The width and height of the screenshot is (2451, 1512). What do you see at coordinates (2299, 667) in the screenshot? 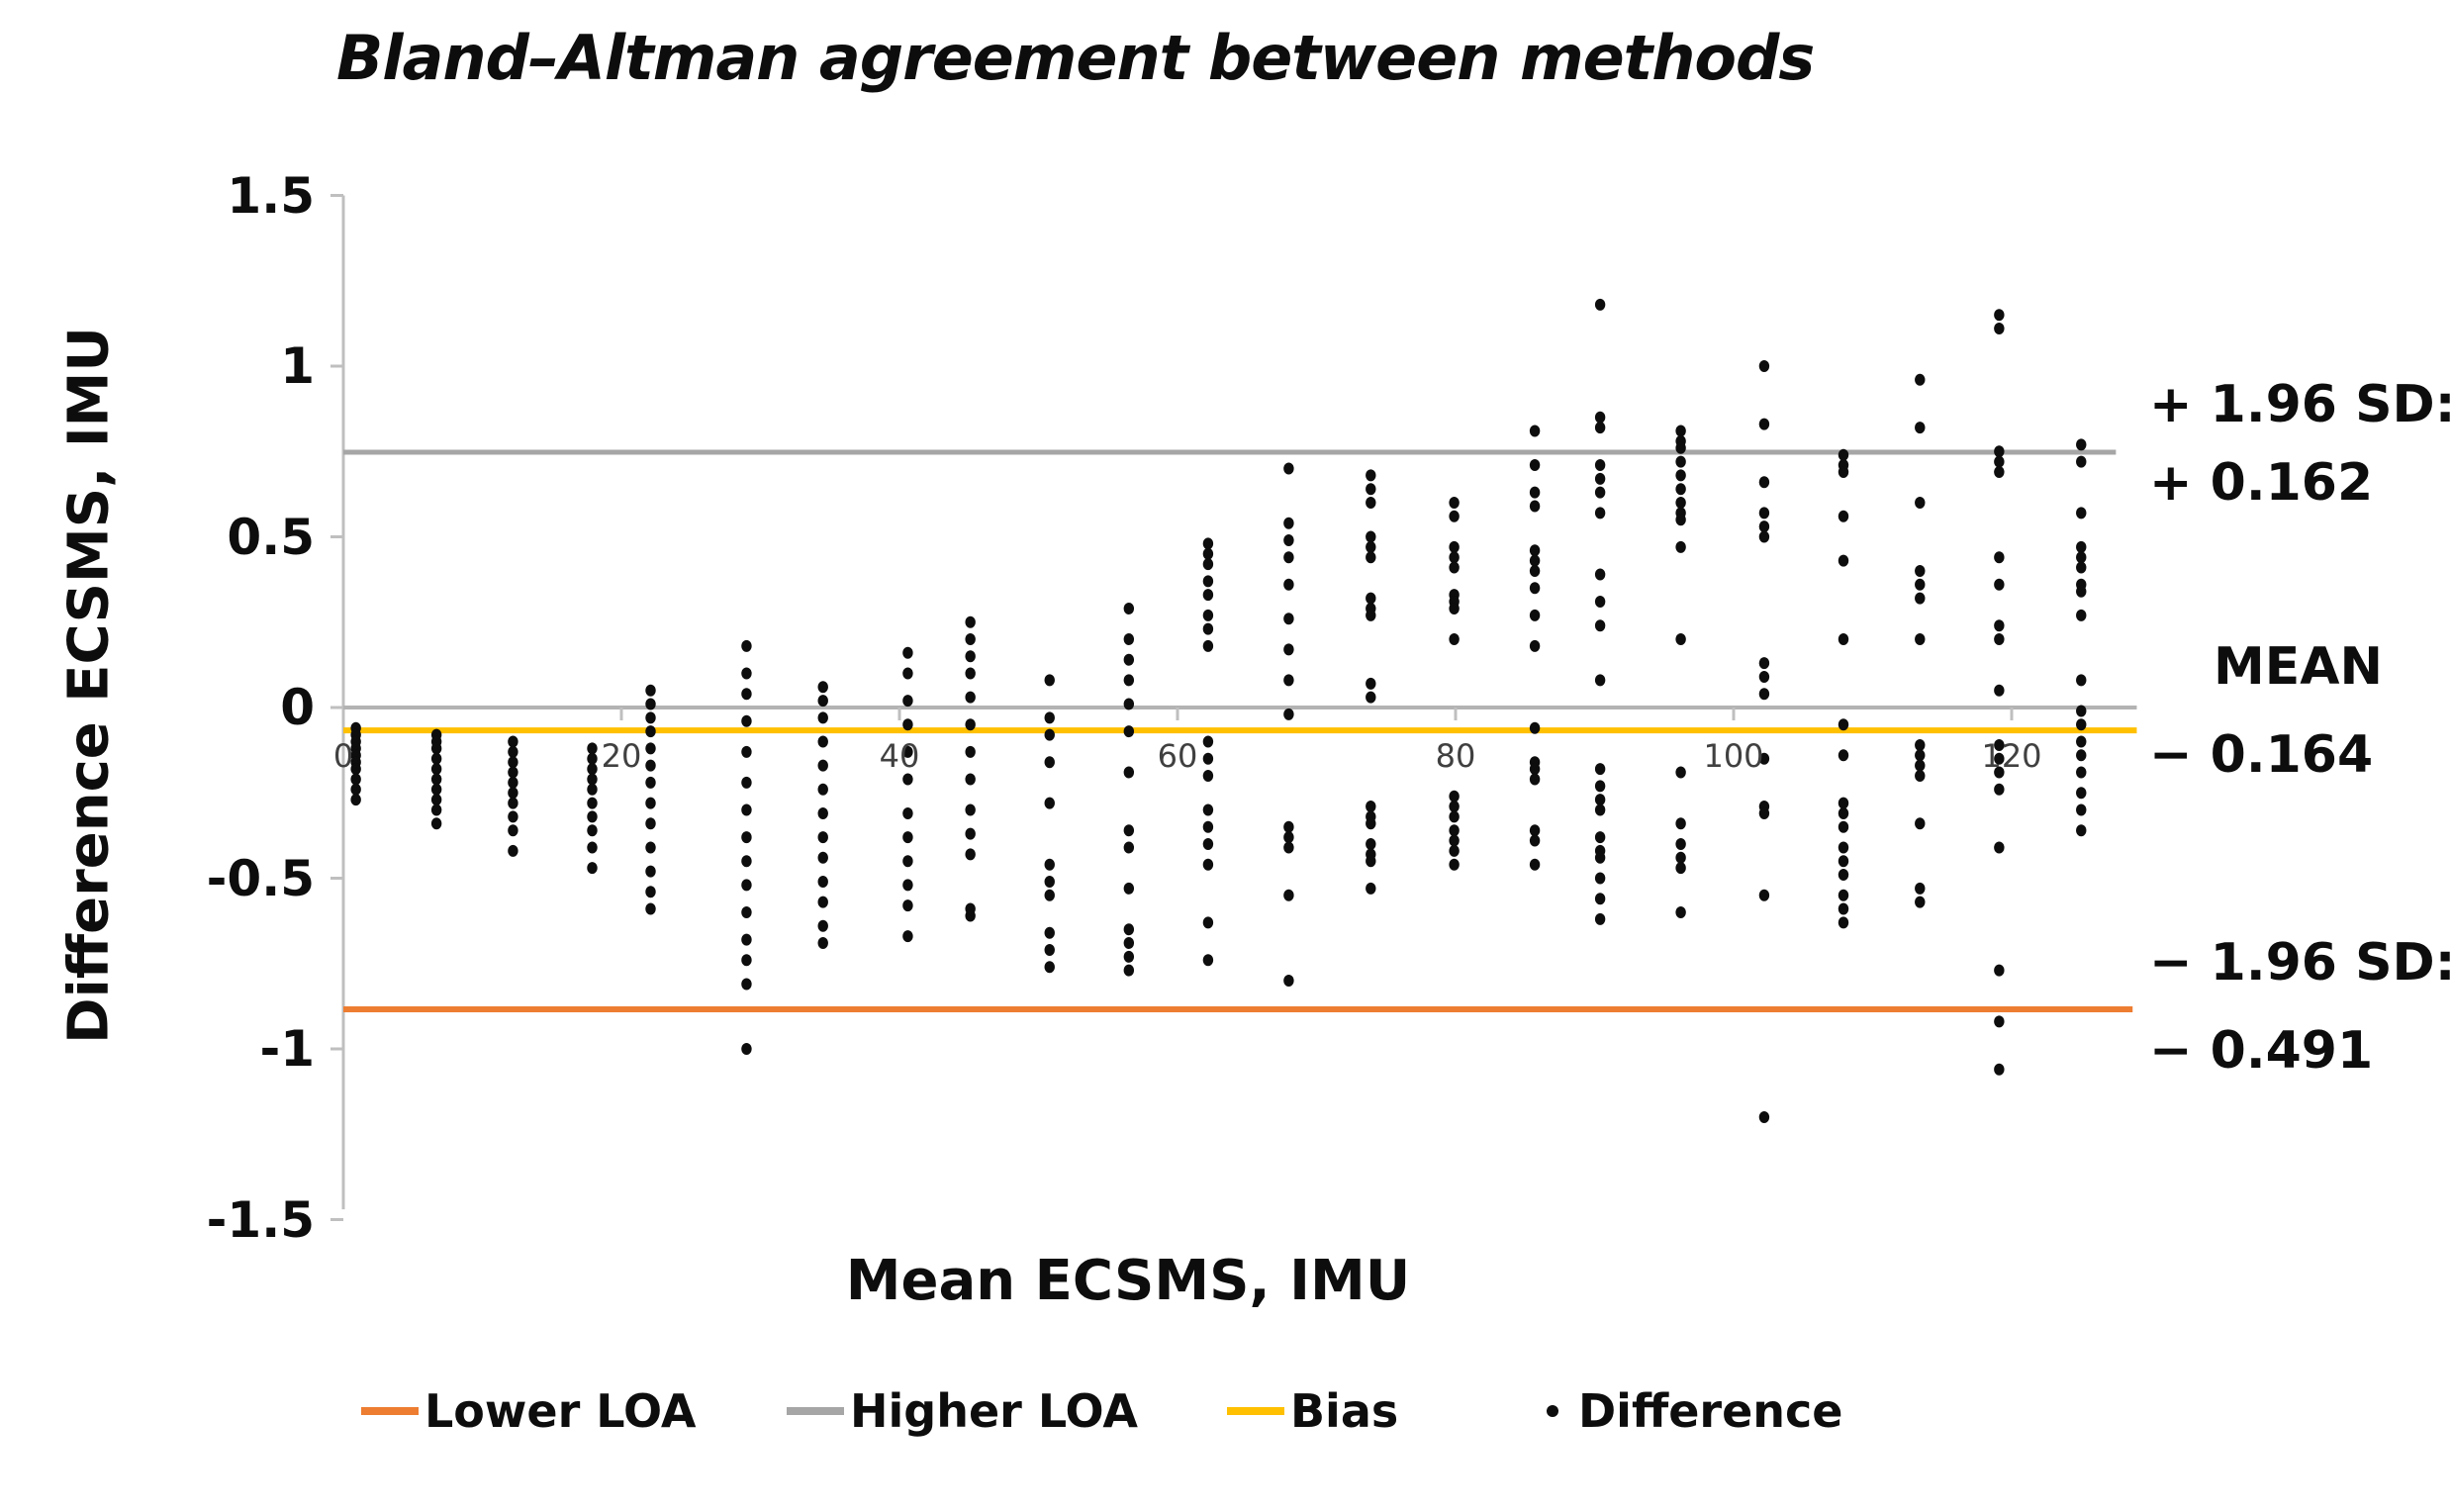
I see `mean-annotation-line1: MEAN` at bounding box center [2299, 667].